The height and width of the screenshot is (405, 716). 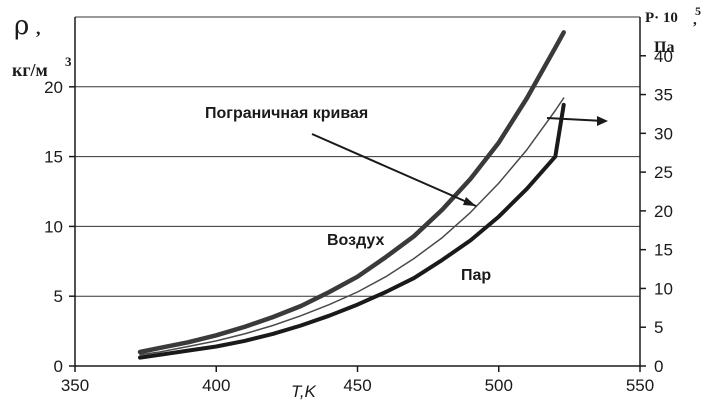 I want to click on right-tick-label: 25, so click(x=663, y=172).